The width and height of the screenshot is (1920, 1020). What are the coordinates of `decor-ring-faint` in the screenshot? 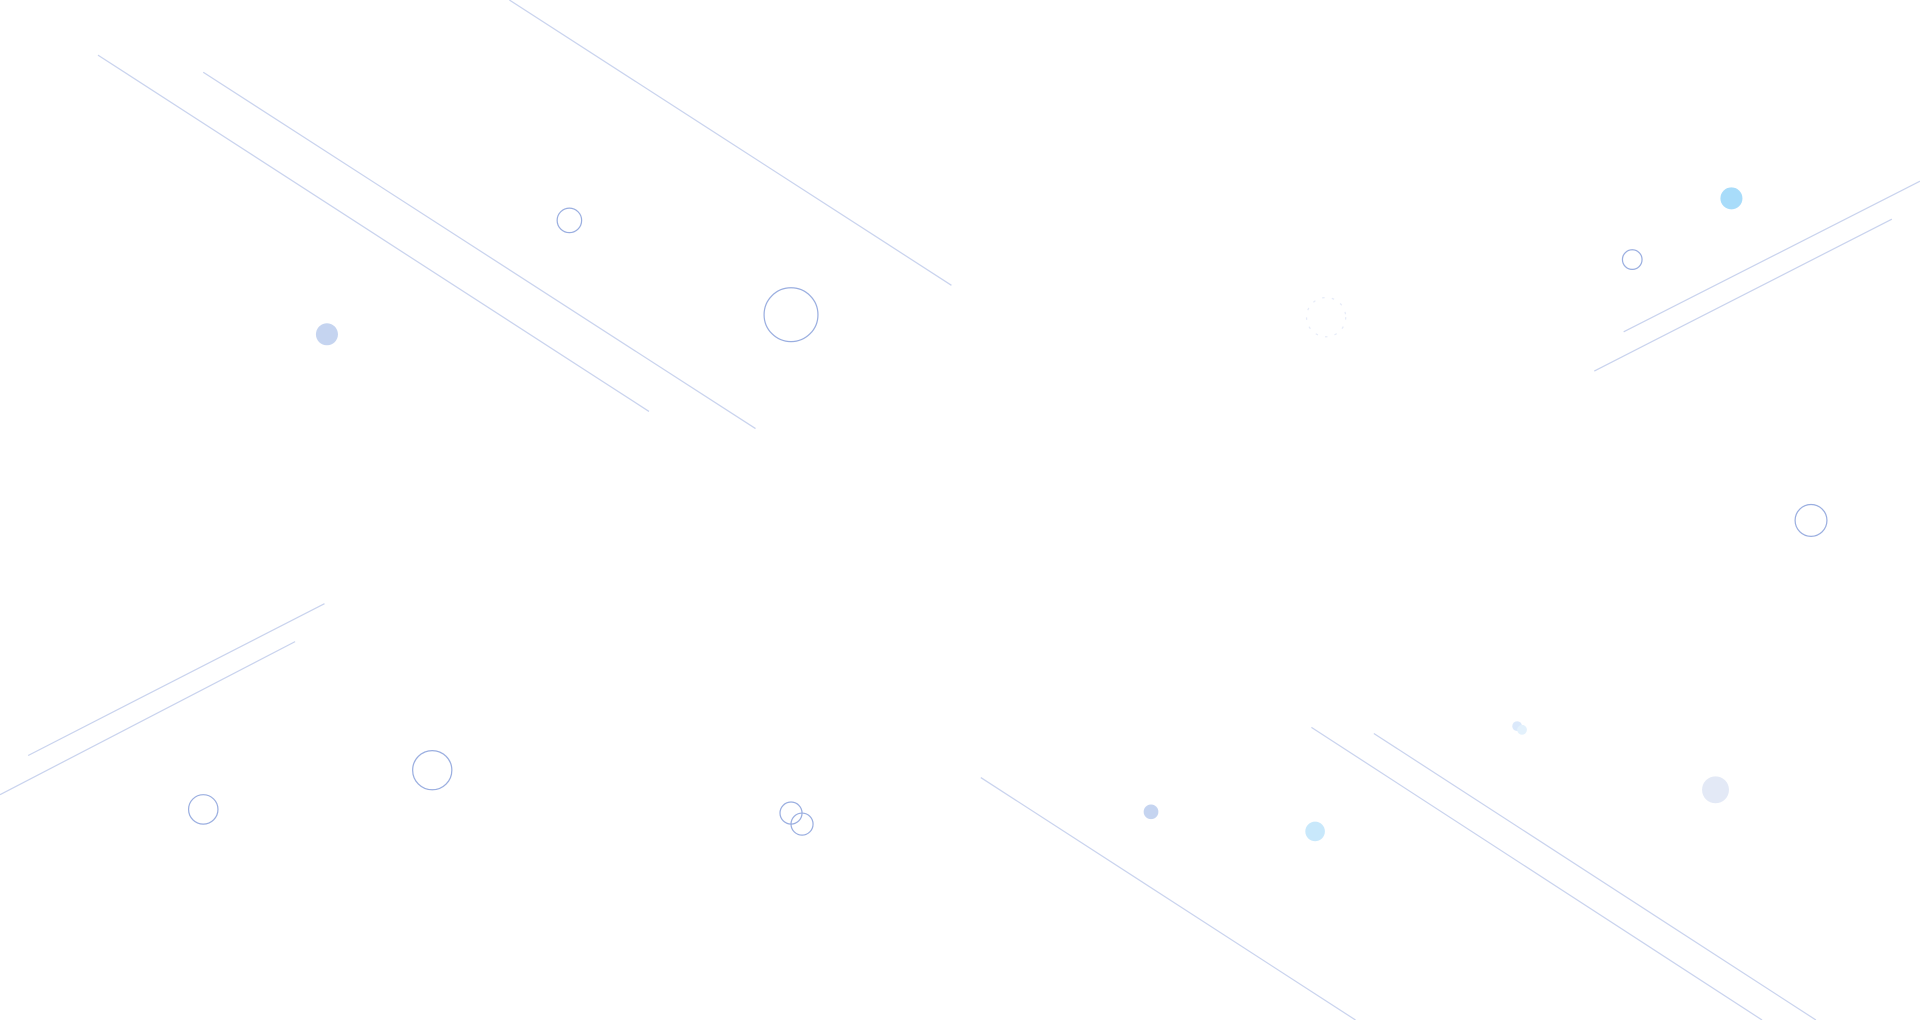 It's located at (1326, 317).